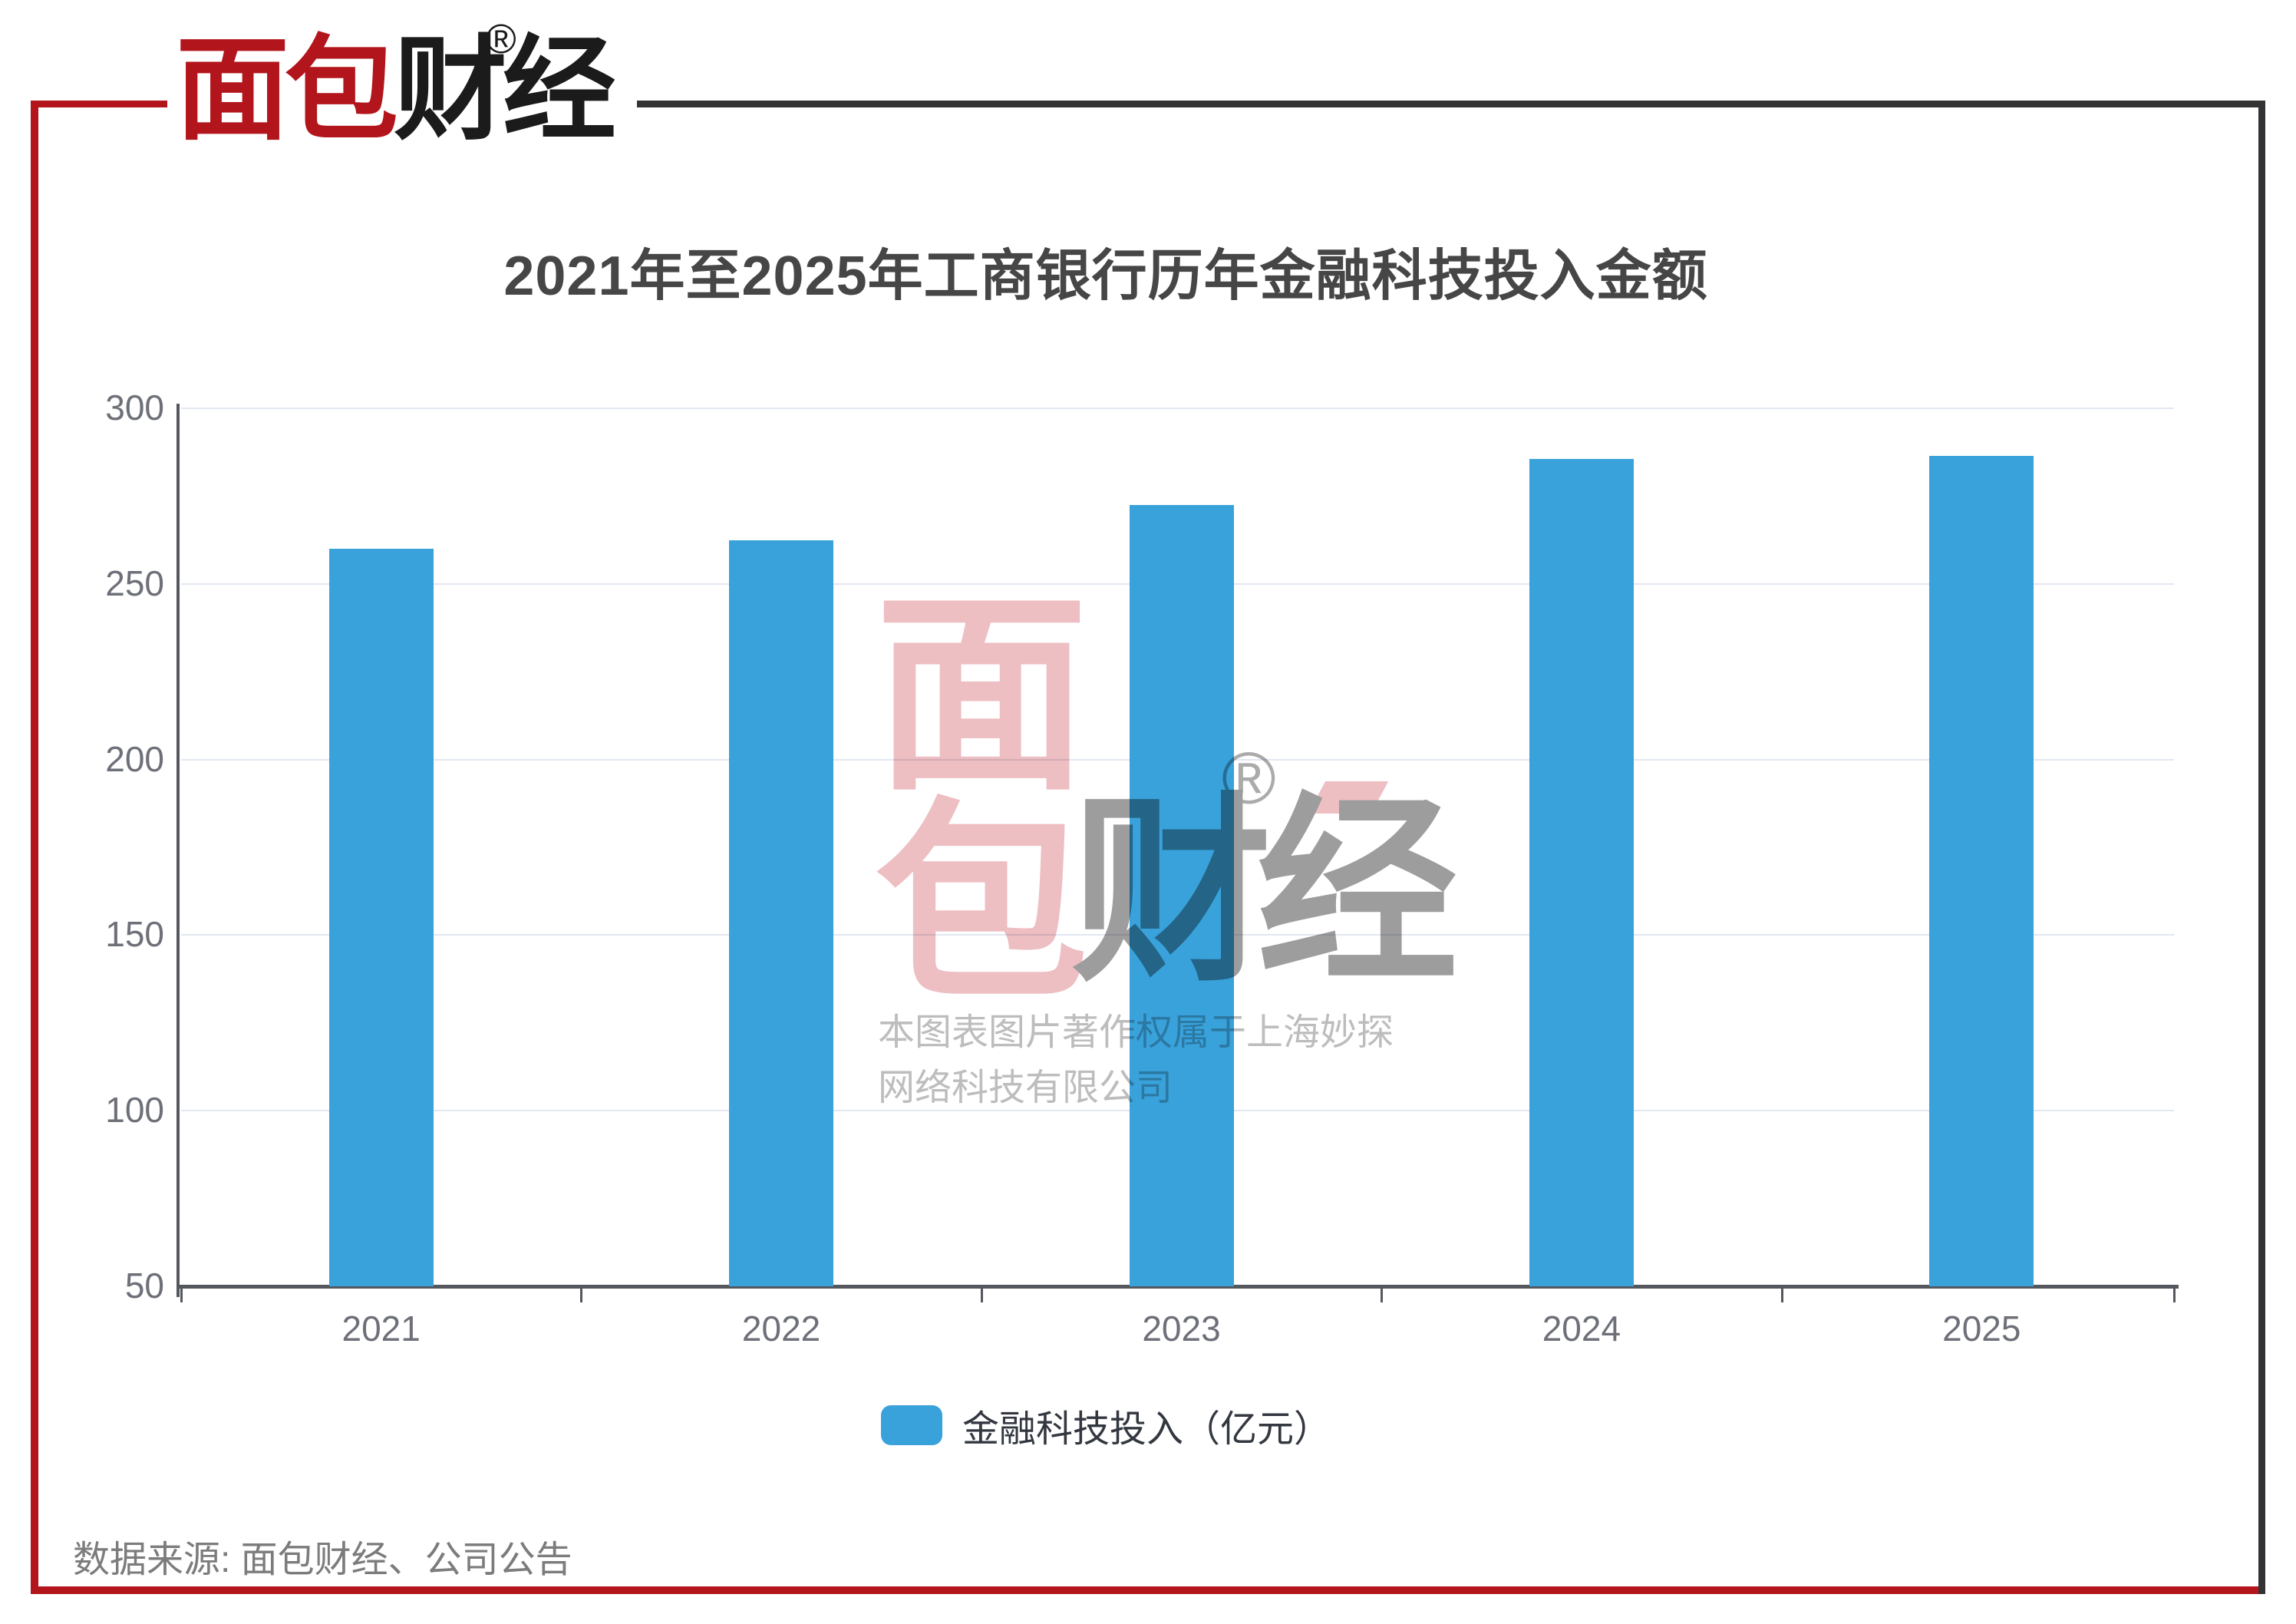  I want to click on y-axis-tick-label: 50, so click(144, 1285).